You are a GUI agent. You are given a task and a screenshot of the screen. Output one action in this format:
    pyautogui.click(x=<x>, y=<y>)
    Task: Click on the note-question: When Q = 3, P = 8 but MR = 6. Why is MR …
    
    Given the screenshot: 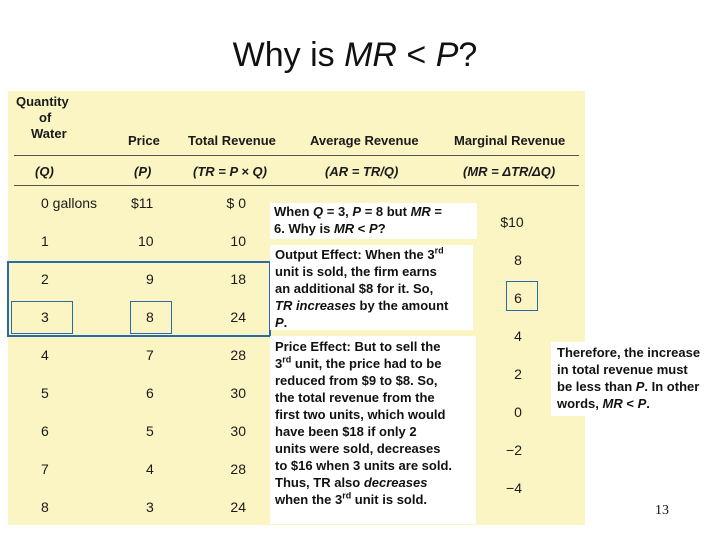 What is the action you would take?
    pyautogui.click(x=373, y=221)
    